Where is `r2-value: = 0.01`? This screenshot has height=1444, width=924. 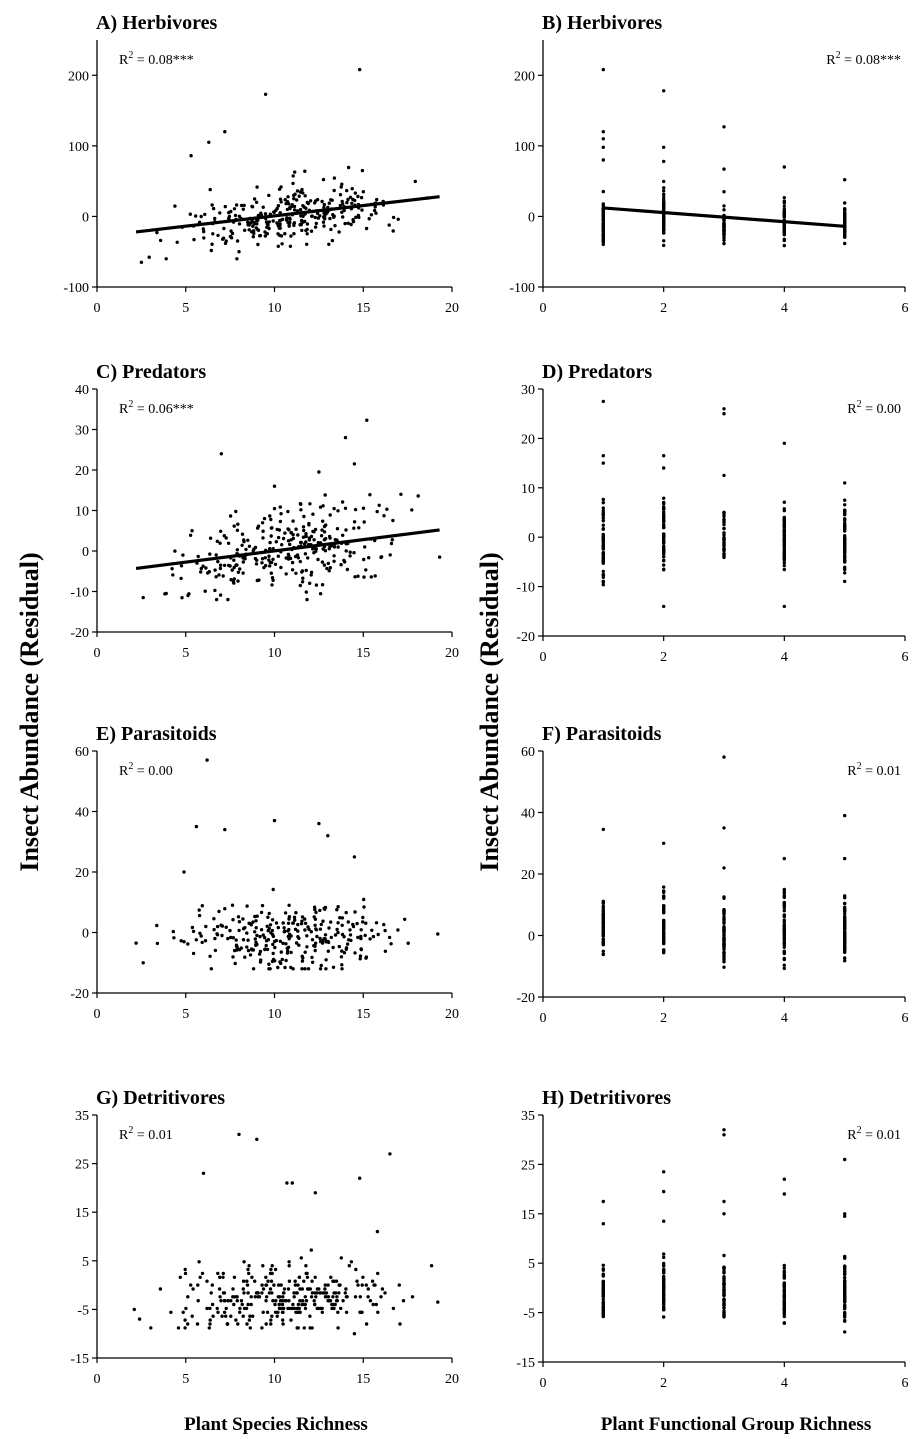
r2-value: = 0.01 is located at coordinates (152, 1135).